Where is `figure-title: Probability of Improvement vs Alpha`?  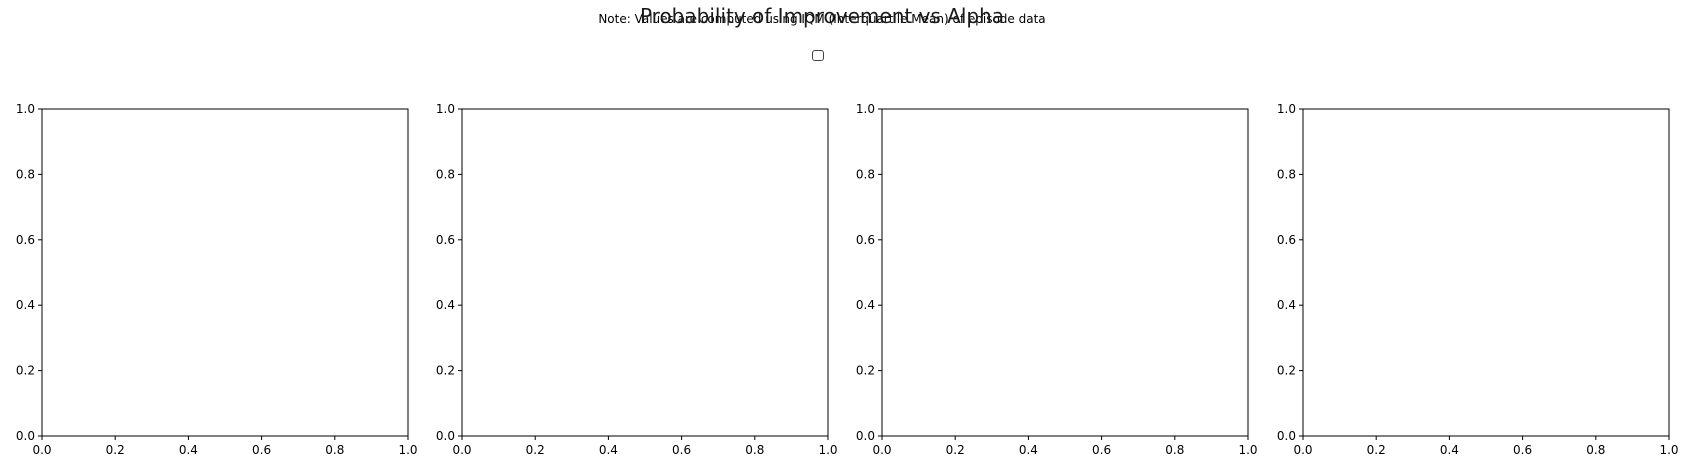 figure-title: Probability of Improvement vs Alpha is located at coordinates (822, 16).